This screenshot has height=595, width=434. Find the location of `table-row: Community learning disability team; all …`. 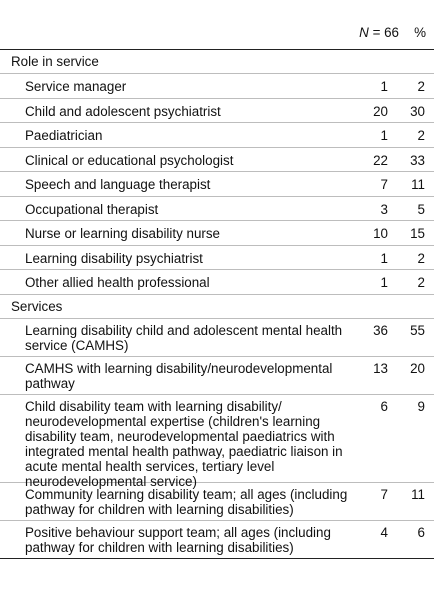

table-row: Community learning disability team; all … is located at coordinates (217, 502).